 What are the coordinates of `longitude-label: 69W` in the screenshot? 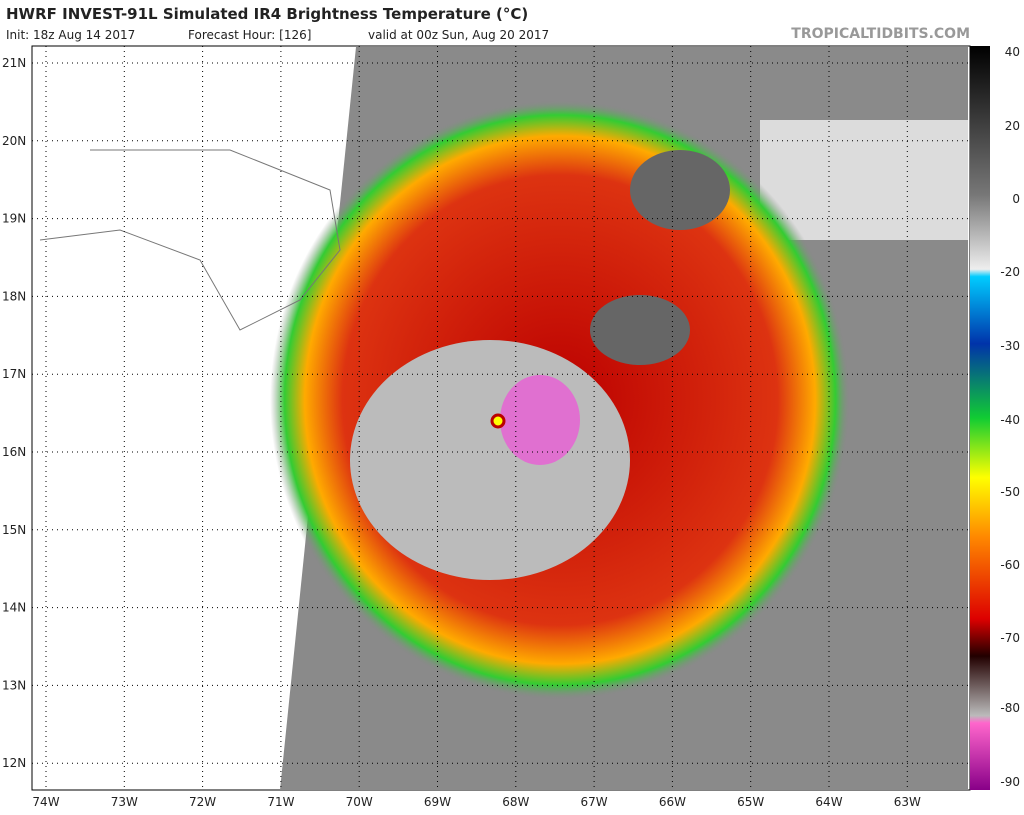 It's located at (437, 802).